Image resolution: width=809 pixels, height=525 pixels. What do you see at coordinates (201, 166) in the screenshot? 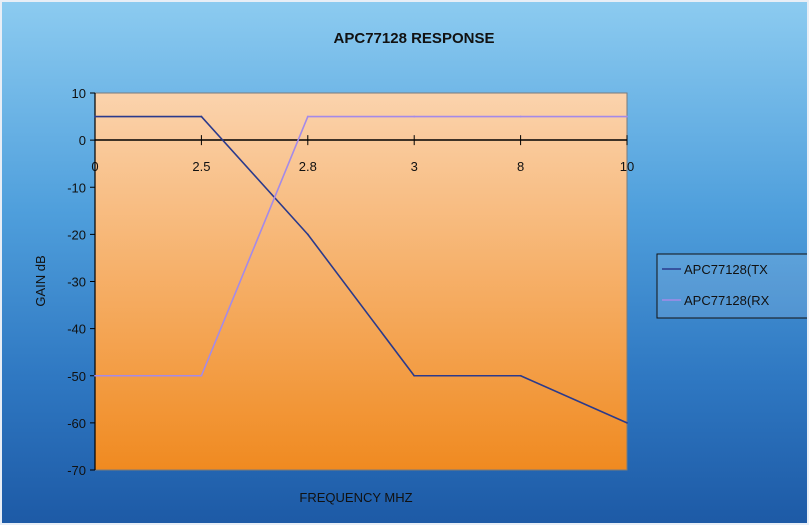
I see `x-tick-label: 2.5` at bounding box center [201, 166].